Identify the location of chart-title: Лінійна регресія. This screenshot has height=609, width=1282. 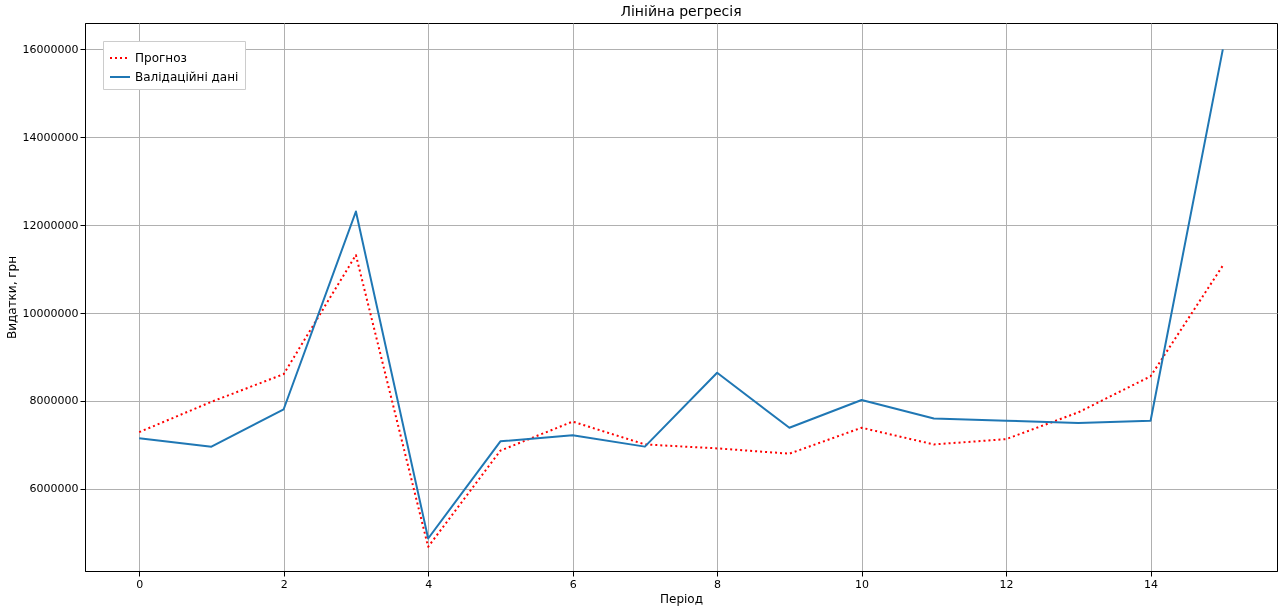
(681, 11).